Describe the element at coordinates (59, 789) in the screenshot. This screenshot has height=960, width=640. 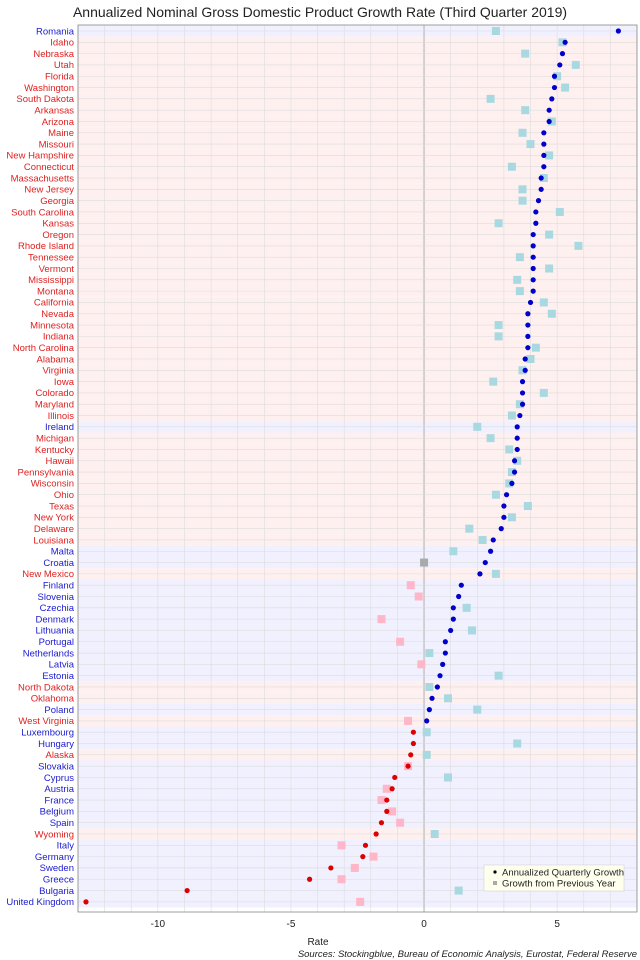
I see `category-label: Austria` at that location.